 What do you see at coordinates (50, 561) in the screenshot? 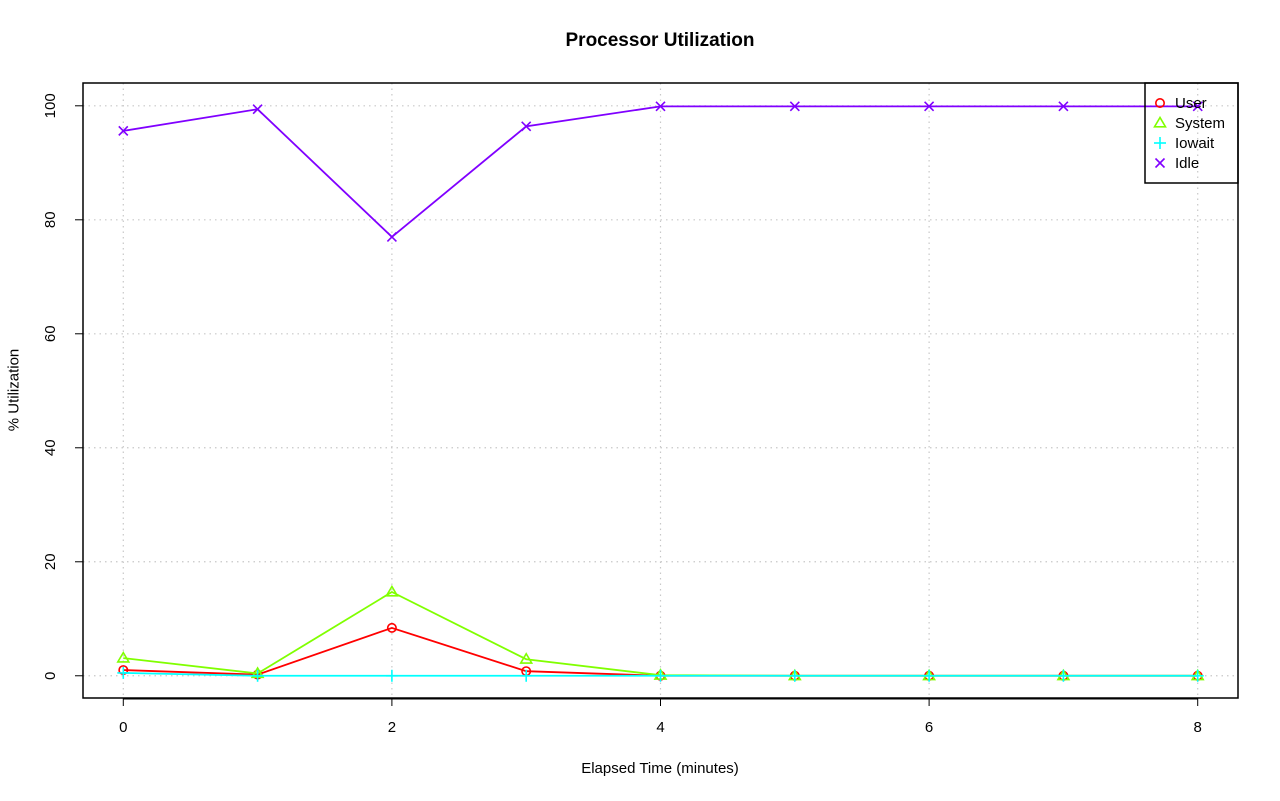
I see `y-tick-label: 20` at bounding box center [50, 561].